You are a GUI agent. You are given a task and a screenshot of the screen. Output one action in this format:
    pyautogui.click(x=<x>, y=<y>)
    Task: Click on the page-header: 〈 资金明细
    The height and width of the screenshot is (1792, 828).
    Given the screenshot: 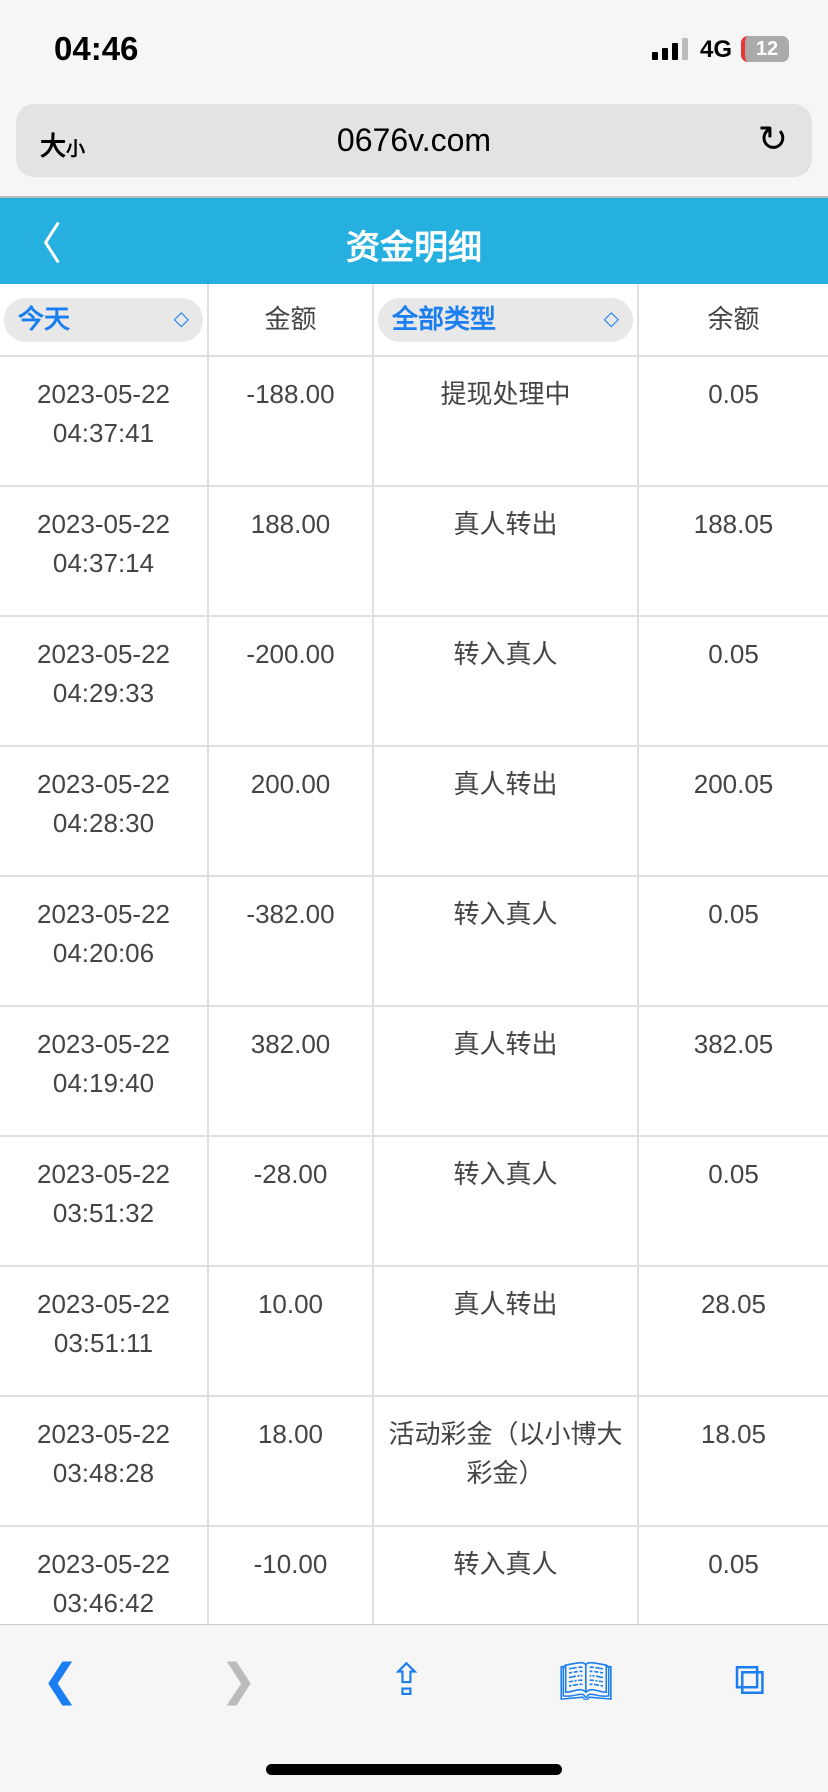 What is the action you would take?
    pyautogui.click(x=414, y=240)
    